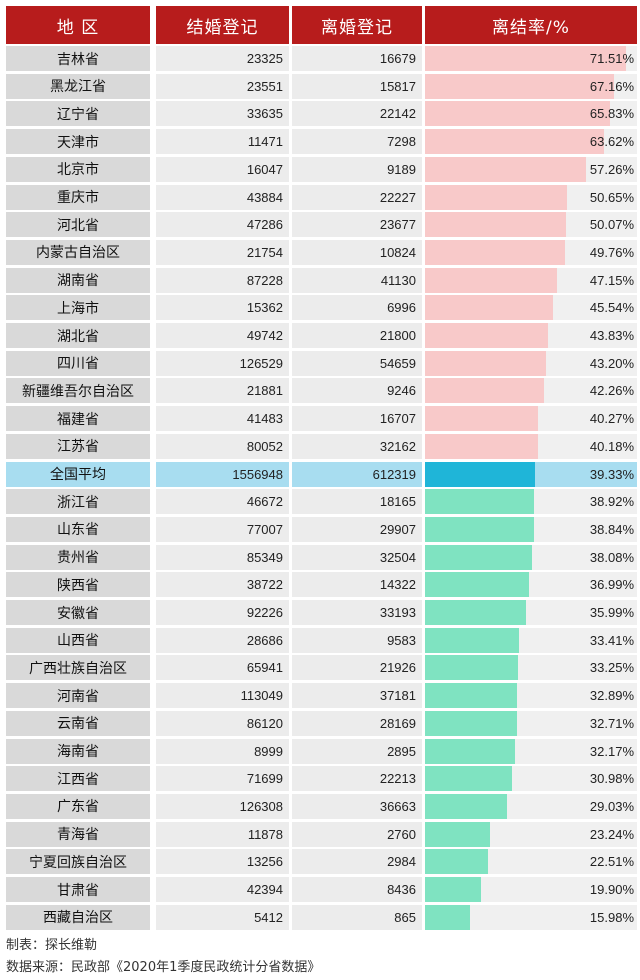 The width and height of the screenshot is (640, 980). I want to click on ratio-cell: 29.03%, so click(531, 806).